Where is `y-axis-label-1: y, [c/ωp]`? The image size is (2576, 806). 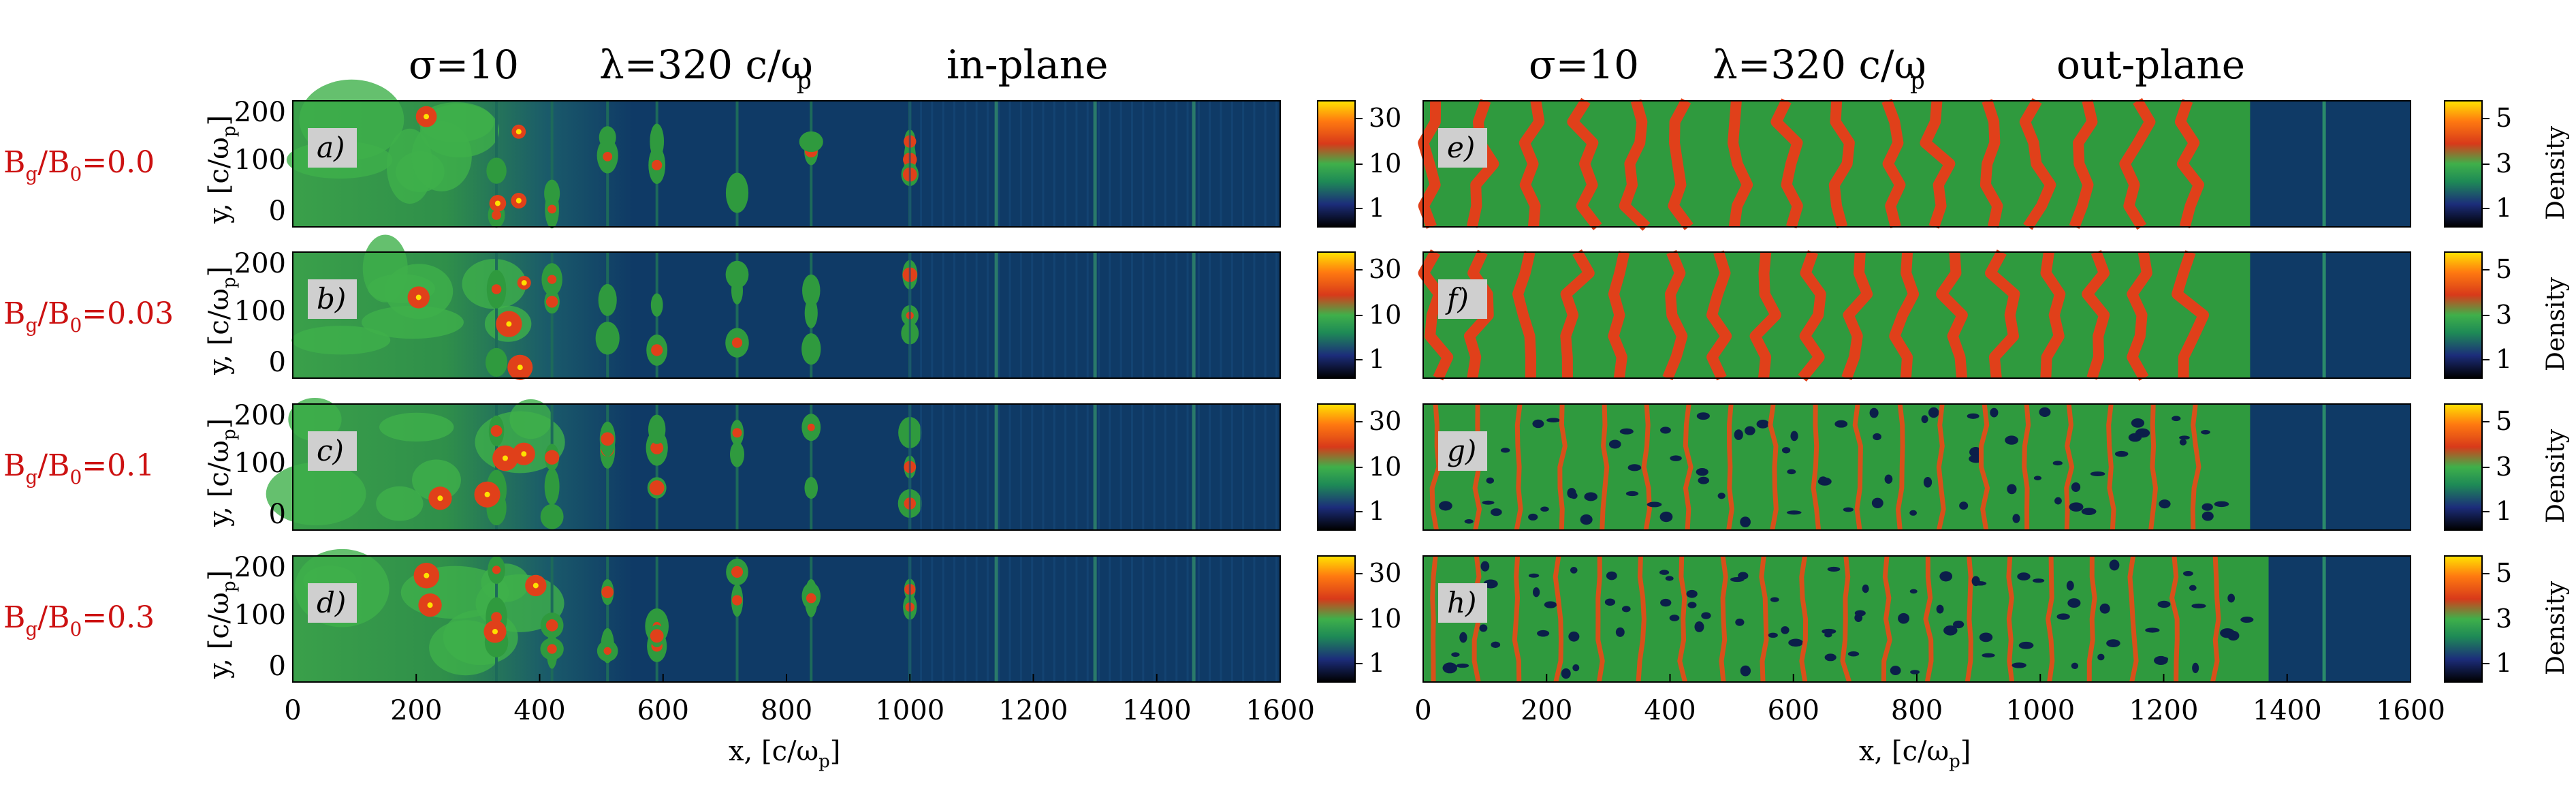
y-axis-label-1: y, [c/ωp] is located at coordinates (222, 320).